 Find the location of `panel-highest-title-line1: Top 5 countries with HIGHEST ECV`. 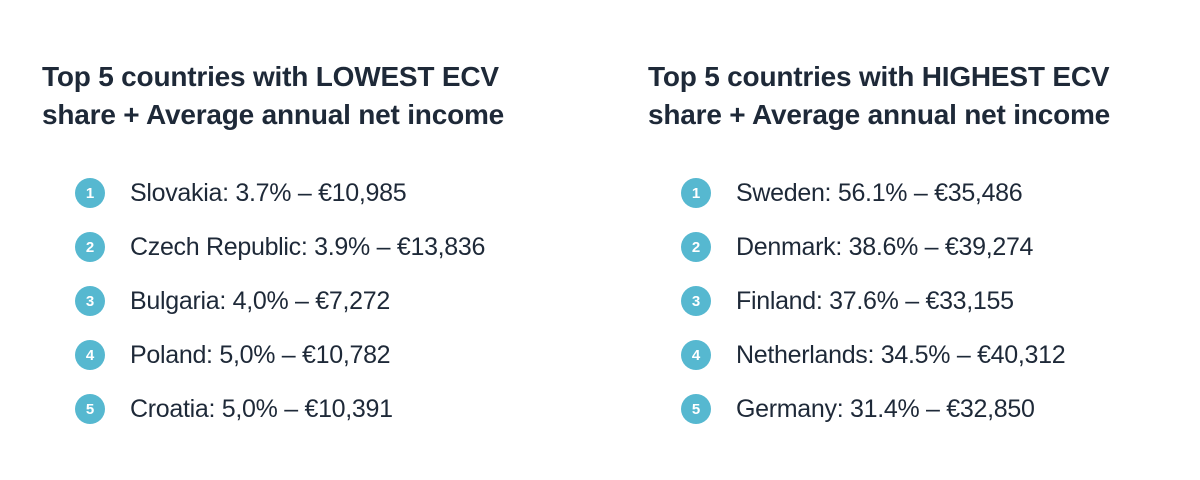

panel-highest-title-line1: Top 5 countries with HIGHEST ECV is located at coordinates (879, 76).